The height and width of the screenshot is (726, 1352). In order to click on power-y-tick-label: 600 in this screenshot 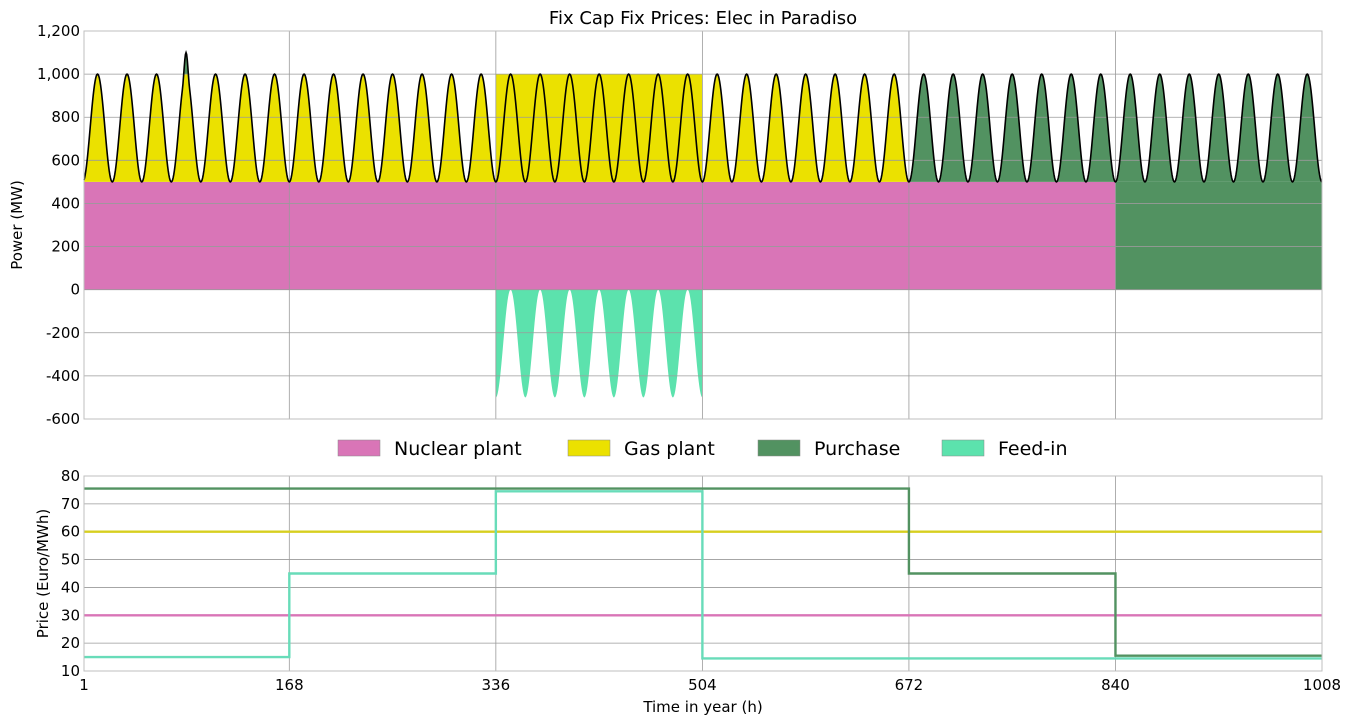, I will do `click(65, 160)`.